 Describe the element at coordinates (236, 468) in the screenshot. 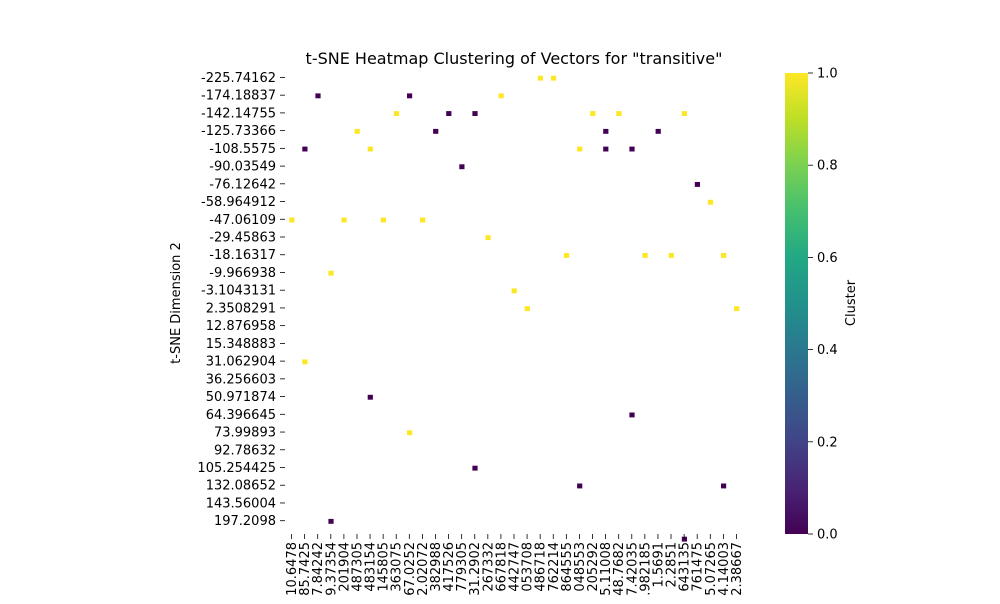

I see `y-tick-label: 105.254425` at that location.